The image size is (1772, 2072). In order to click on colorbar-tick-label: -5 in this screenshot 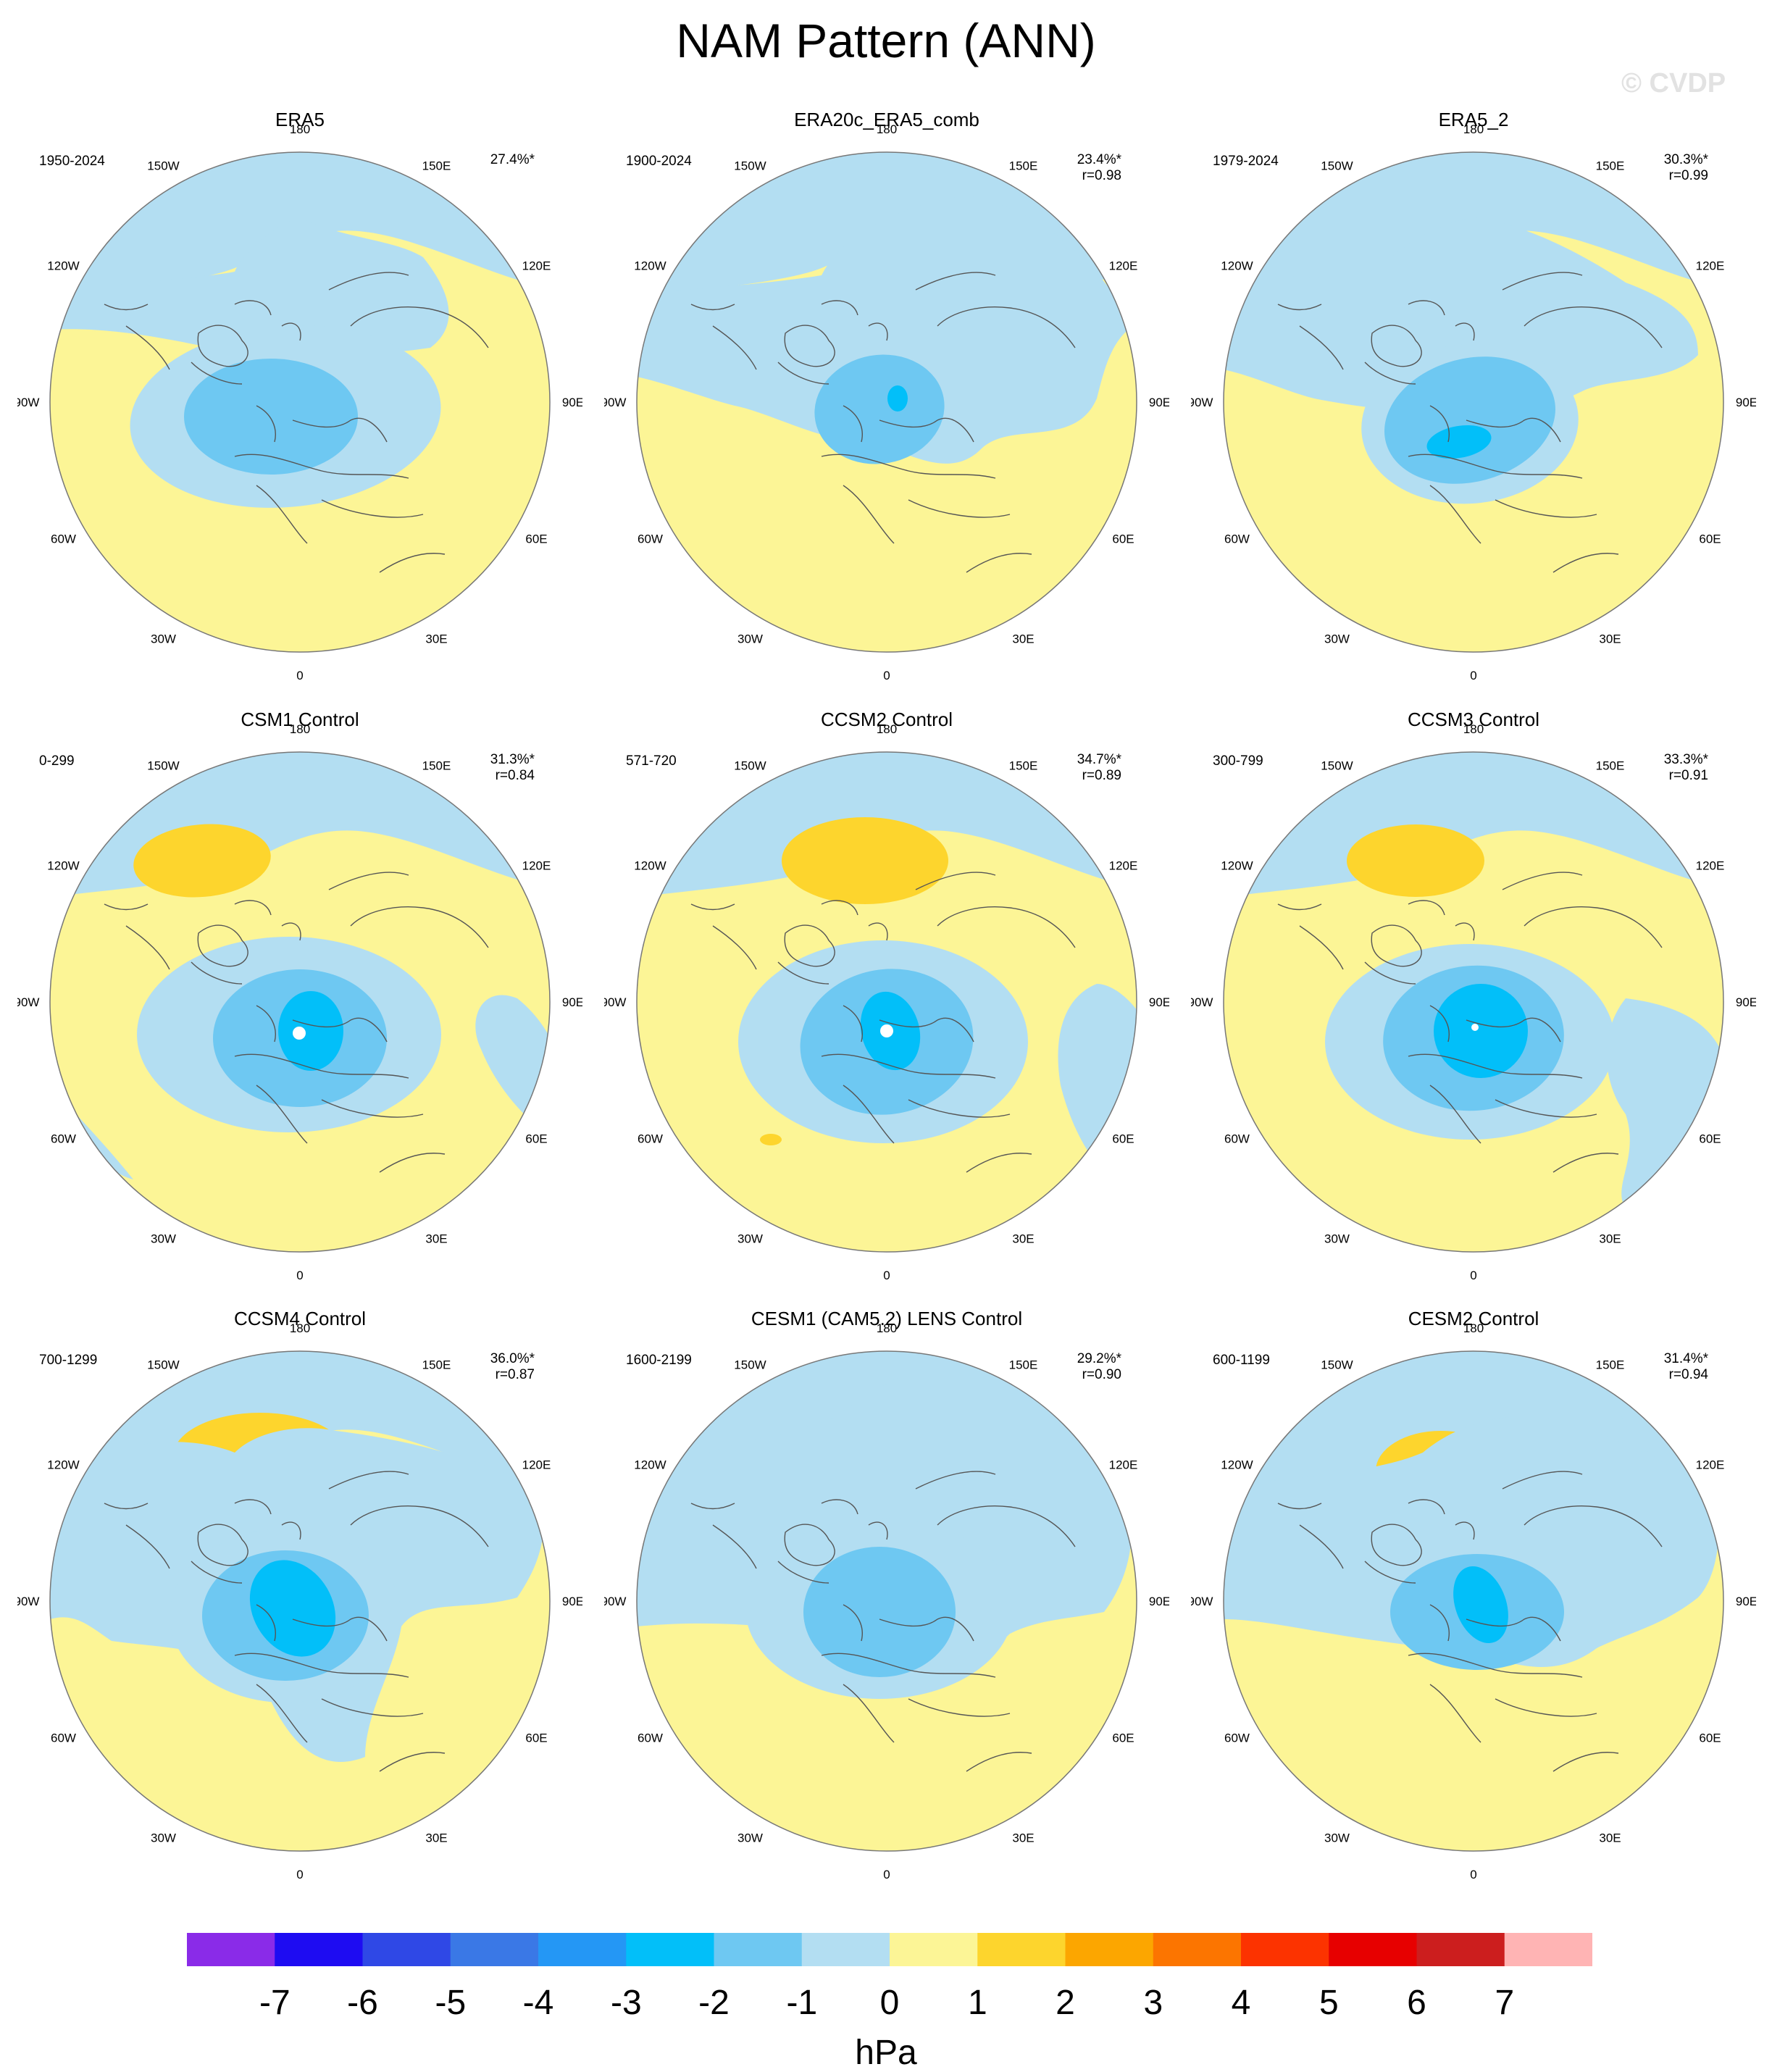, I will do `click(451, 2003)`.